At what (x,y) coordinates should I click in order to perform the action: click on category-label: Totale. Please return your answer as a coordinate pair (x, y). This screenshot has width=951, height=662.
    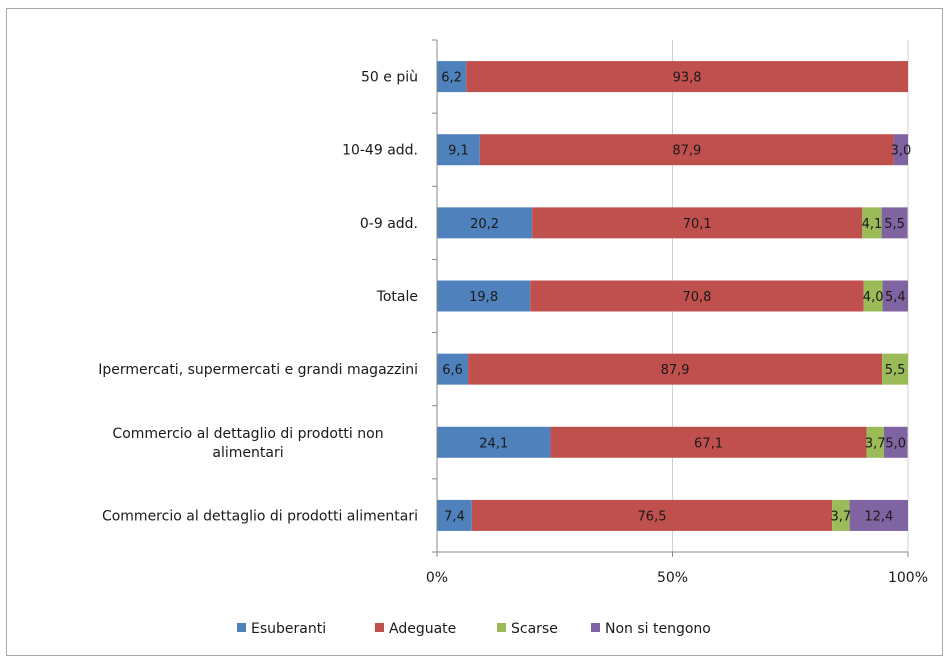
    Looking at the image, I should click on (397, 297).